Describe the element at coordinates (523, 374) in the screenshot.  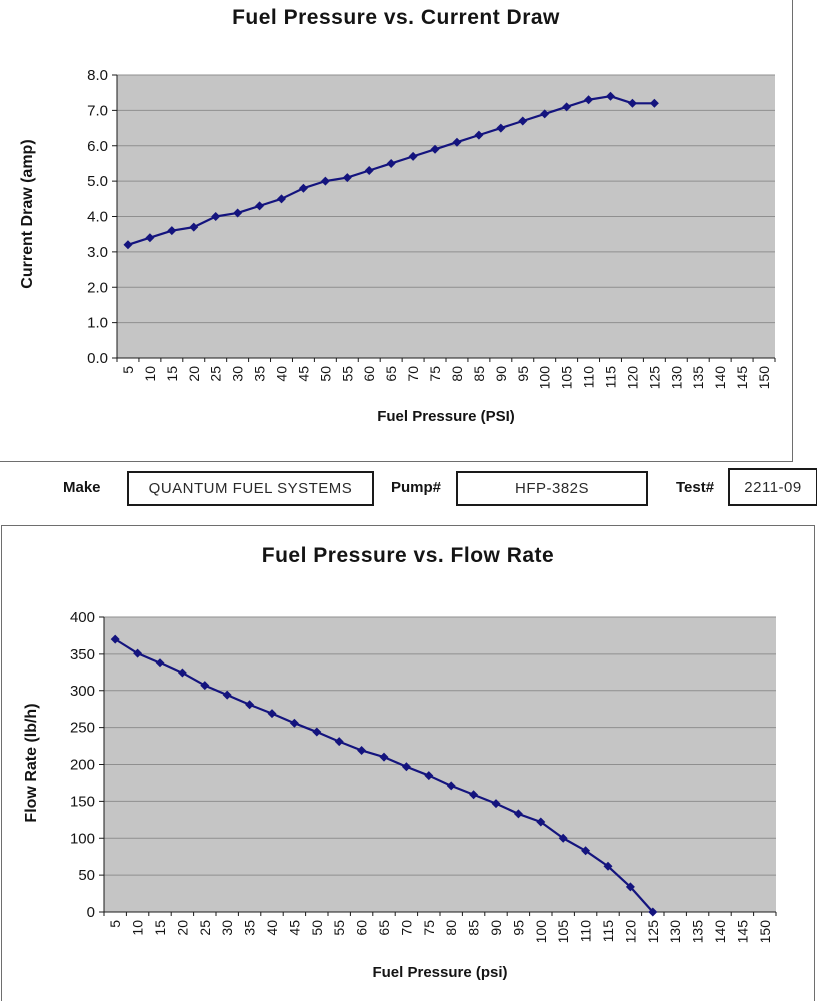
I see `x-tick-label: 95` at that location.